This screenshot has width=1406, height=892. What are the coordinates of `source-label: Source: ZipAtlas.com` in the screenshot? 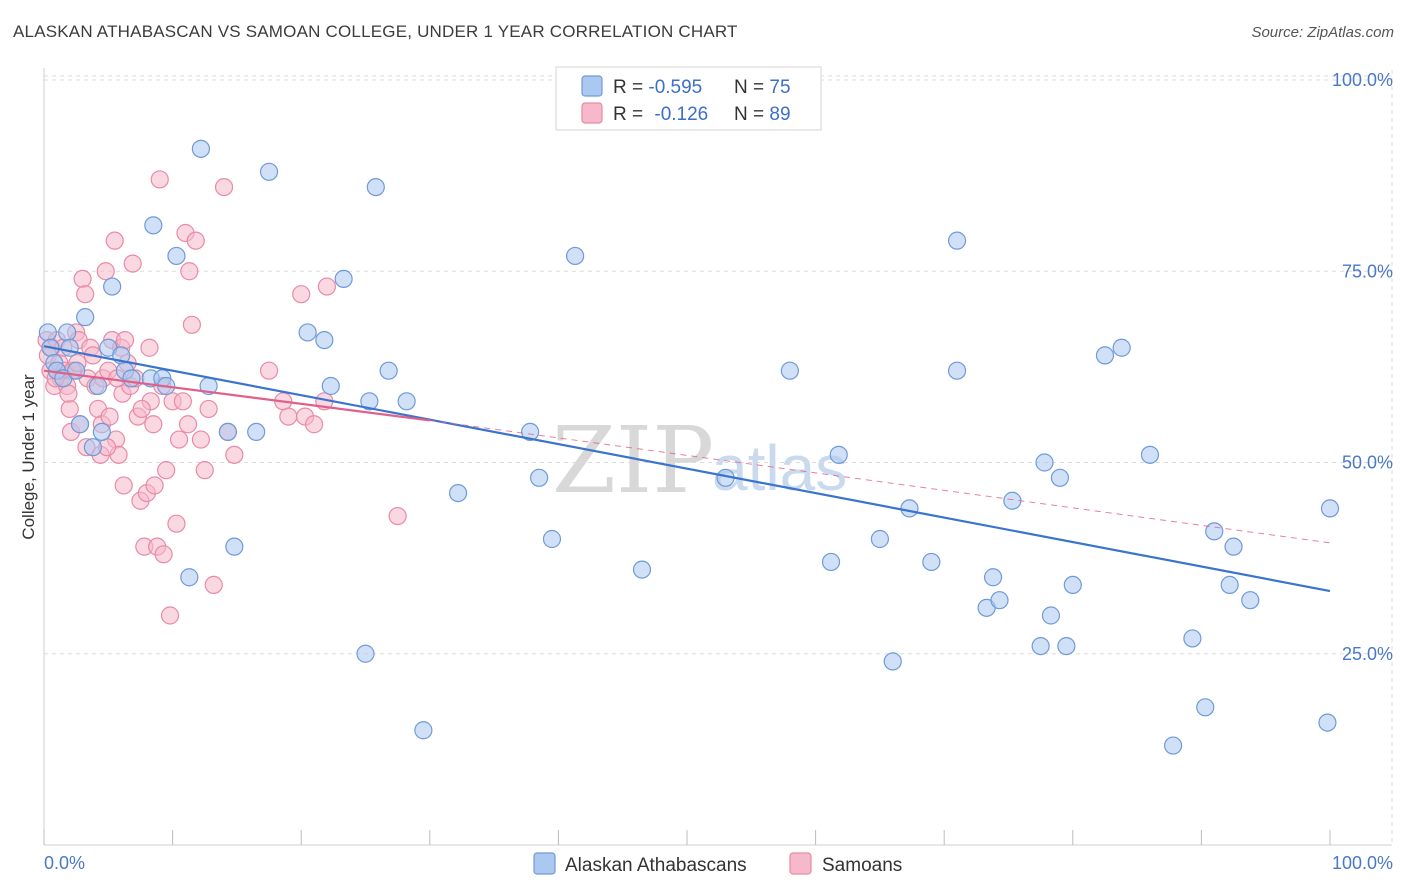 It's located at (1322, 32).